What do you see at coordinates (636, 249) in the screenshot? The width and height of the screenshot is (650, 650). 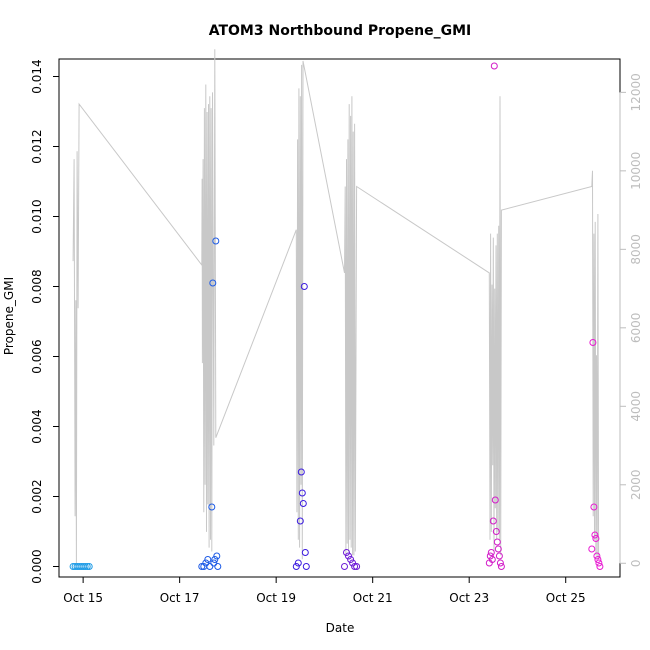 I see `y2-tick-label: 8000` at bounding box center [636, 249].